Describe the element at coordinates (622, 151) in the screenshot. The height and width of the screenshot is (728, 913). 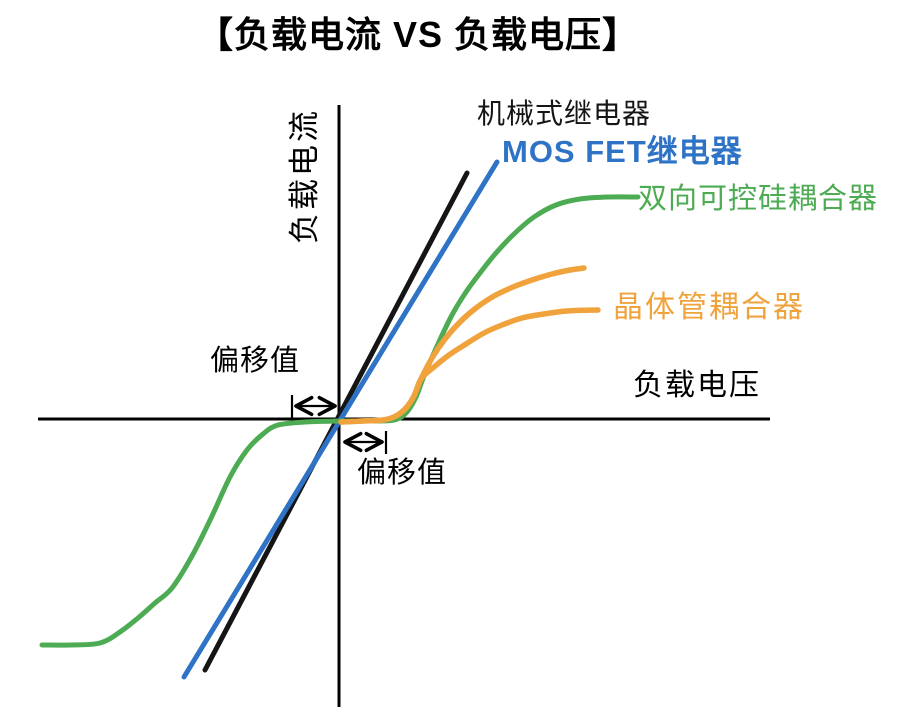
I see `series-label-mosfet-relay: MOS FET继电器` at that location.